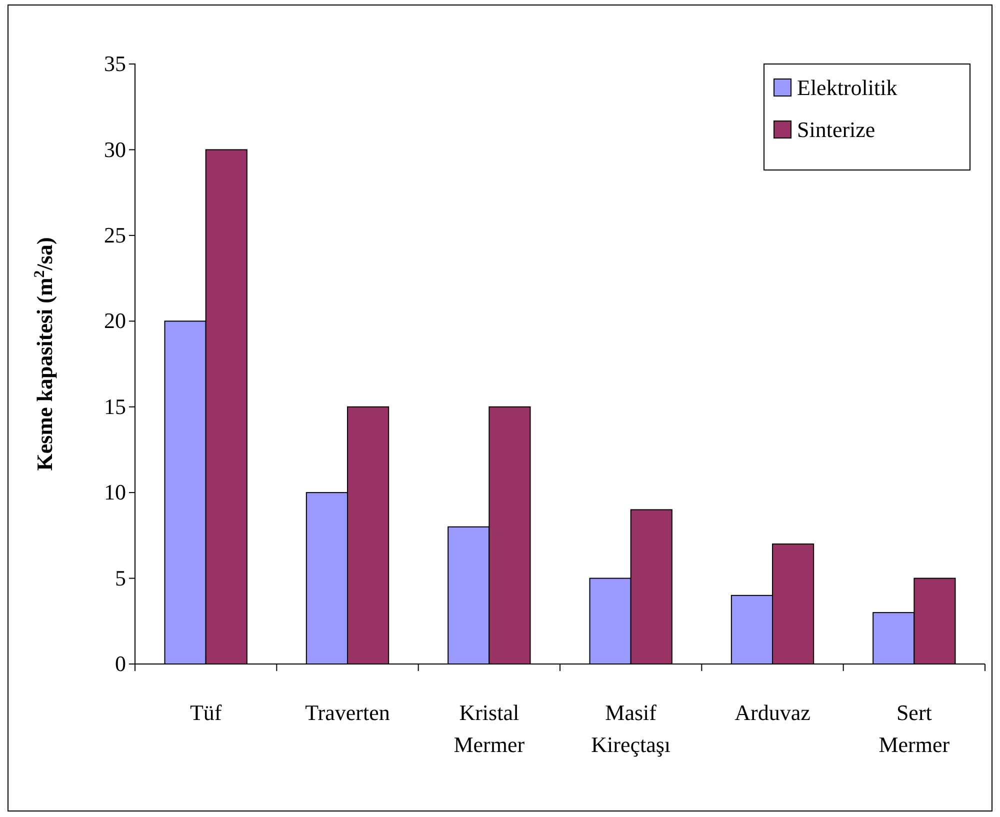  Describe the element at coordinates (847, 87) in the screenshot. I see `legend-label: Elektrolitik` at that location.